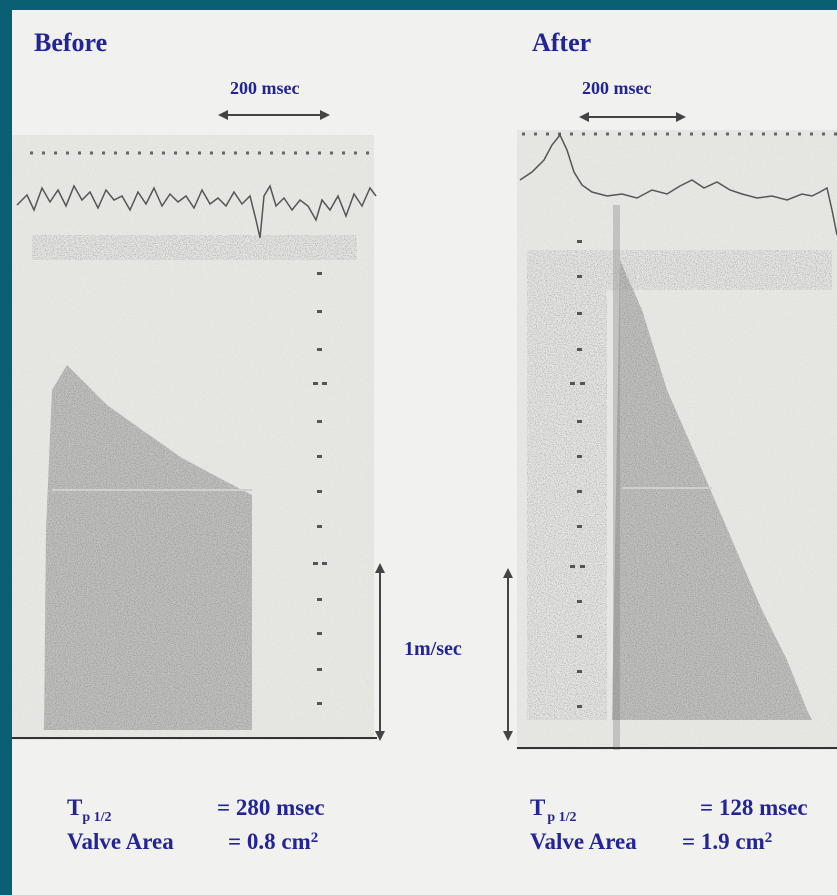 This screenshot has height=895, width=837. Describe the element at coordinates (265, 88) in the screenshot. I see `before-time-scale-label: 200 msec` at that location.